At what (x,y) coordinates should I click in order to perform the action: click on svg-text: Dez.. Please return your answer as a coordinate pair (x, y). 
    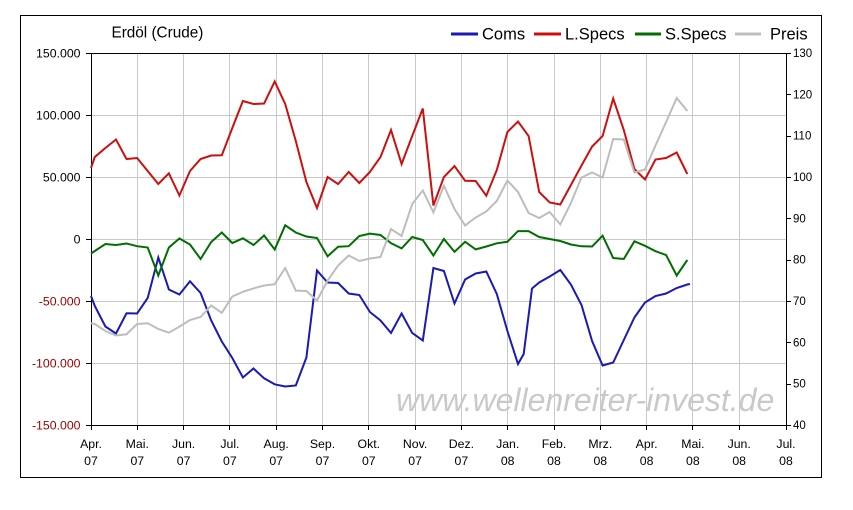
    Looking at the image, I should click on (461, 444).